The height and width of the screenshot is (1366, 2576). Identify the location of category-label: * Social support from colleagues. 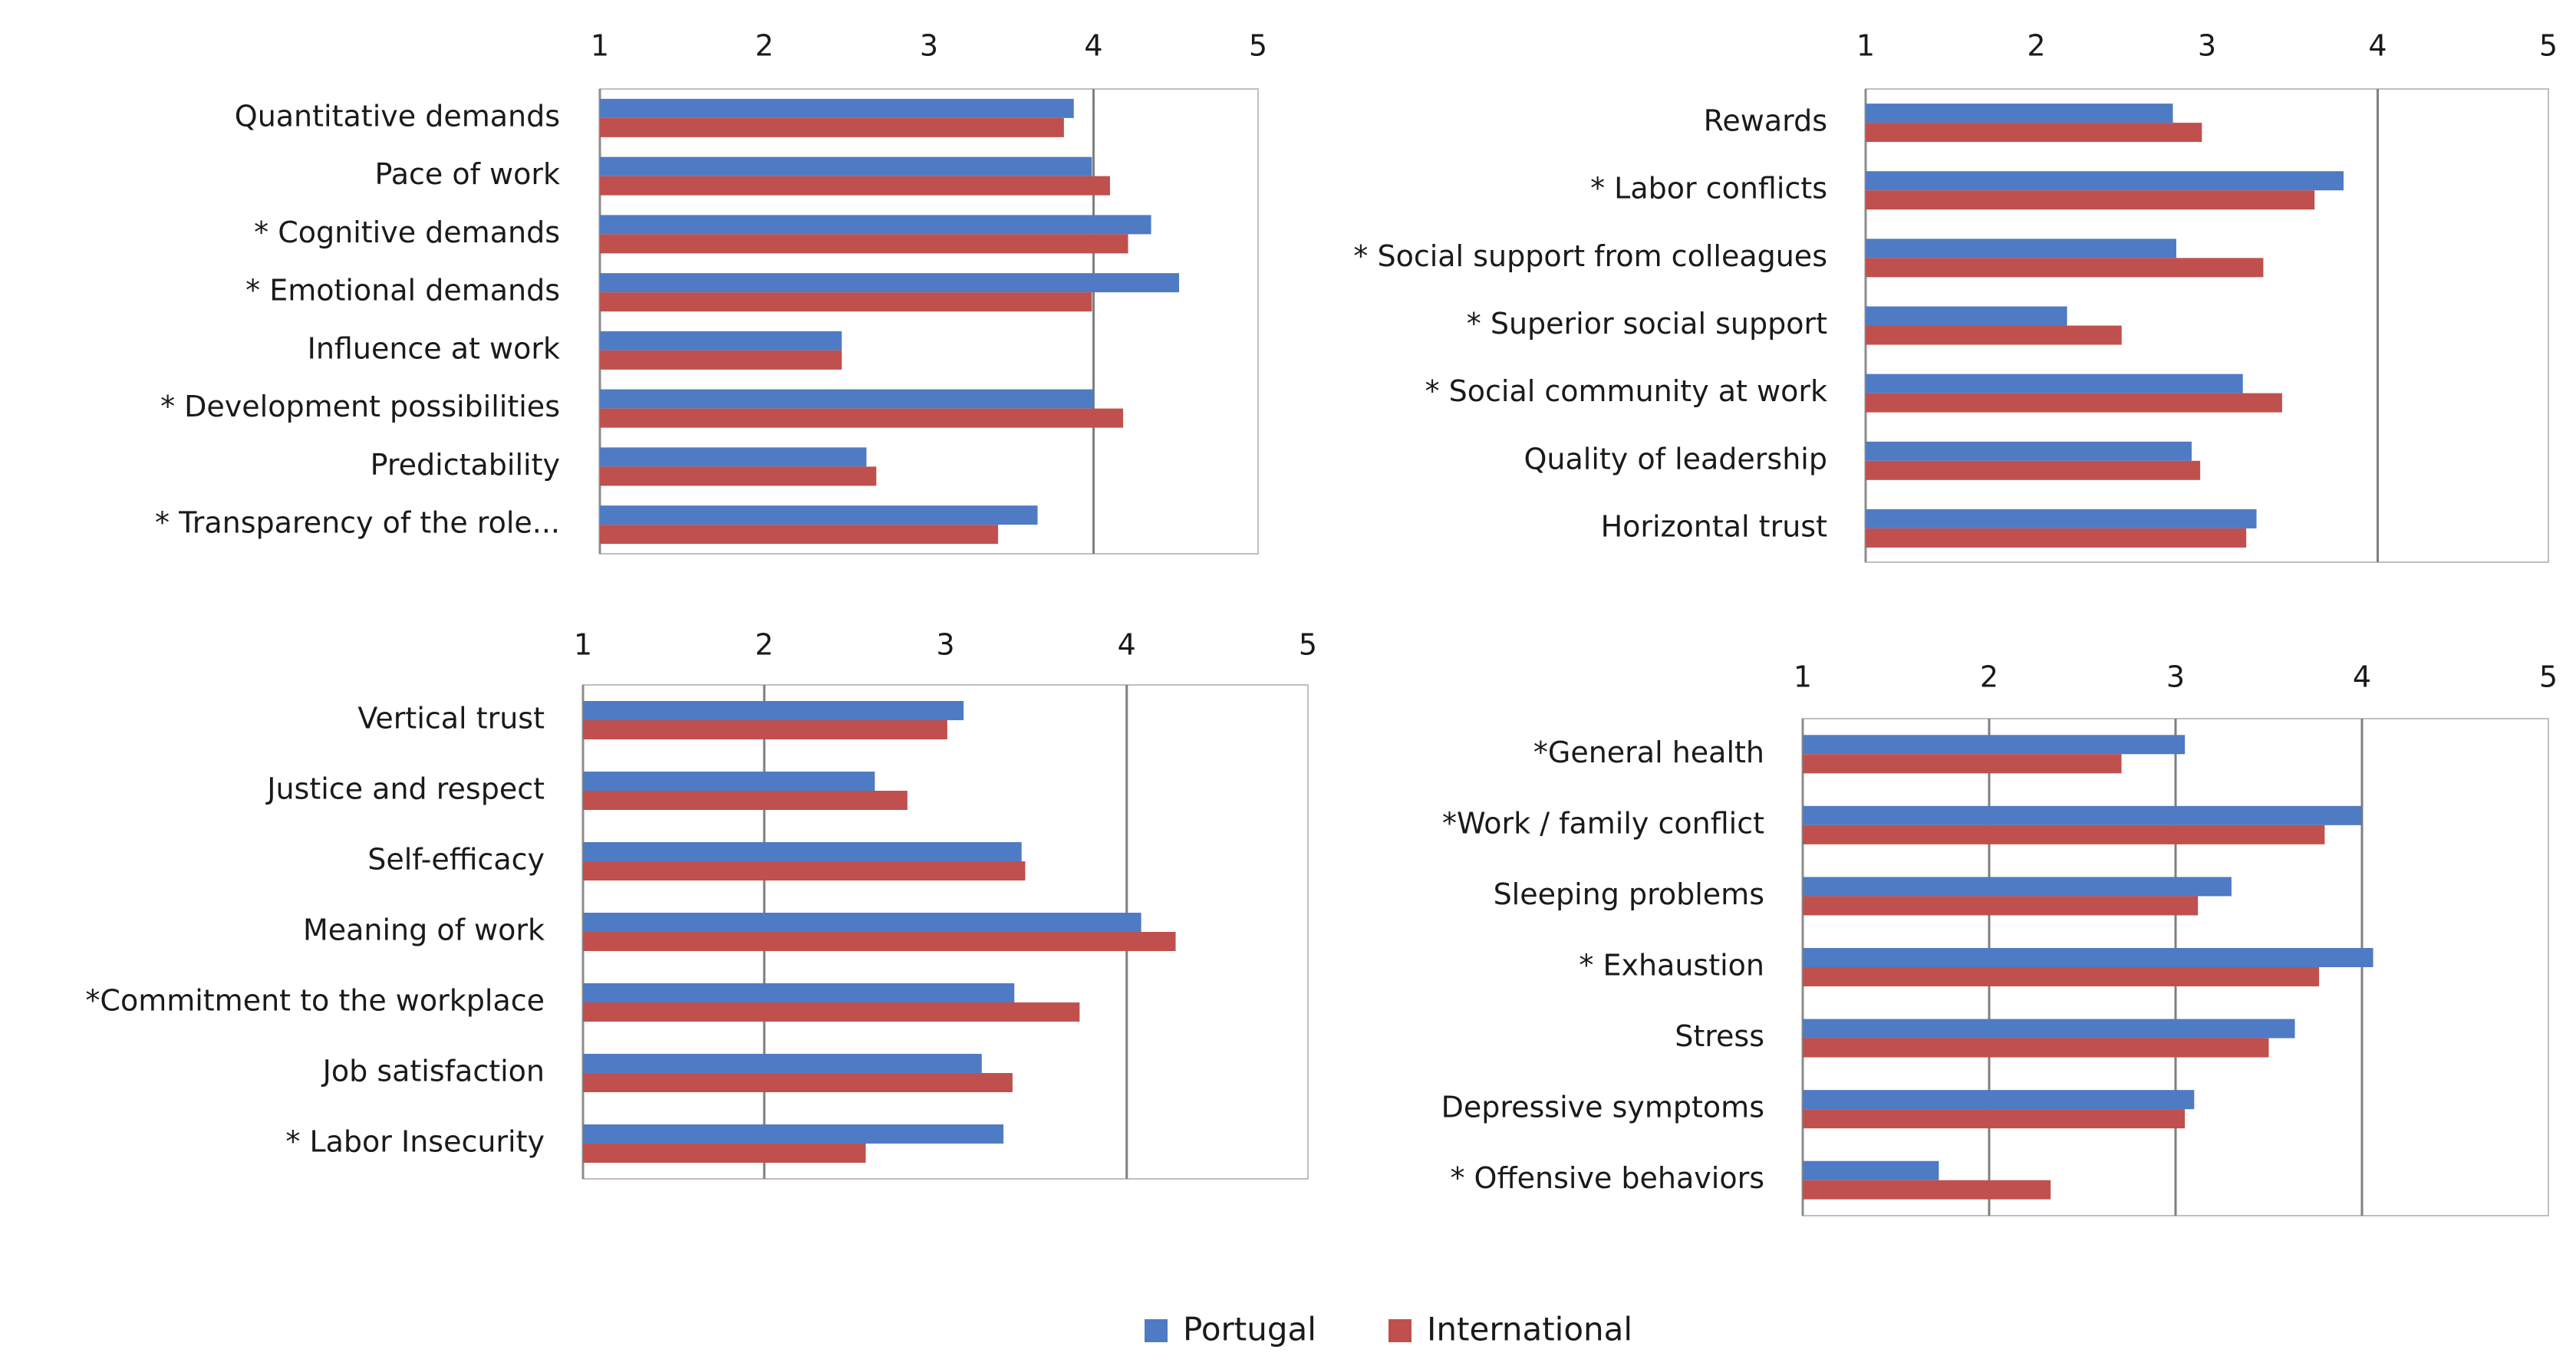
(1590, 256).